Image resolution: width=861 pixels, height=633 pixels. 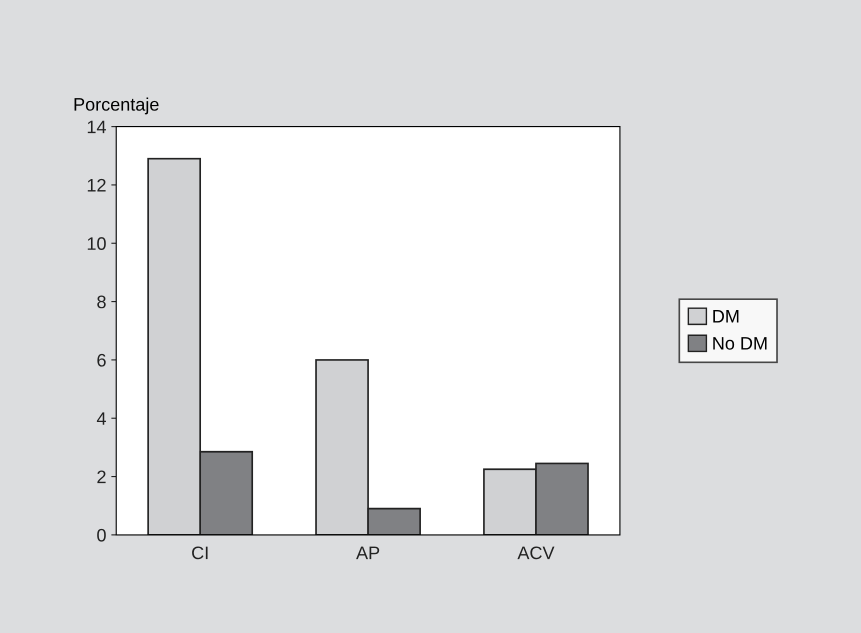 I want to click on y-tick-label: 10, so click(x=97, y=243).